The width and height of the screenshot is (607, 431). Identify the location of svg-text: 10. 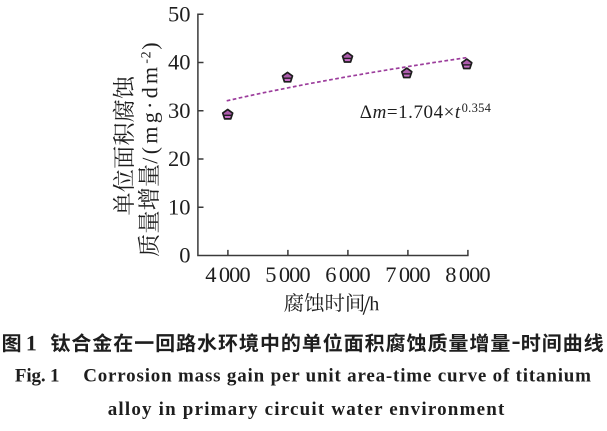
(179, 206).